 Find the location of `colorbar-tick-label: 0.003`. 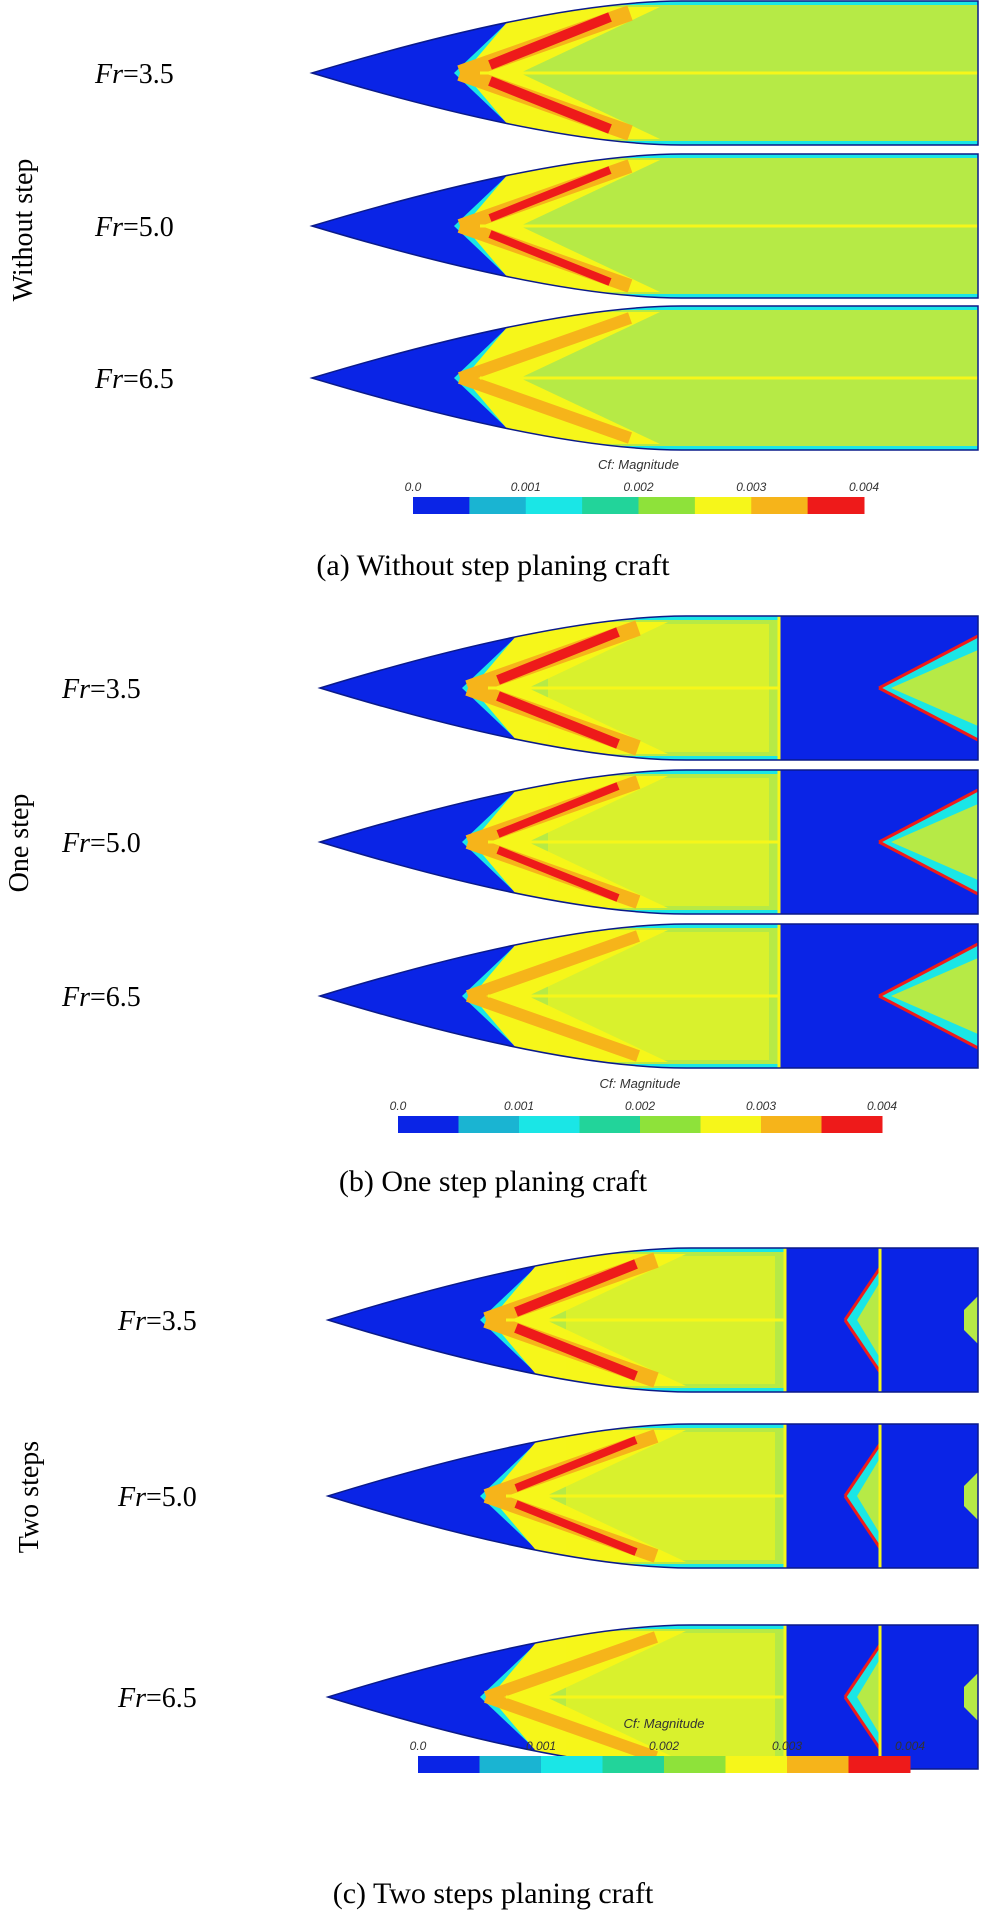

colorbar-tick-label: 0.003 is located at coordinates (787, 1746).